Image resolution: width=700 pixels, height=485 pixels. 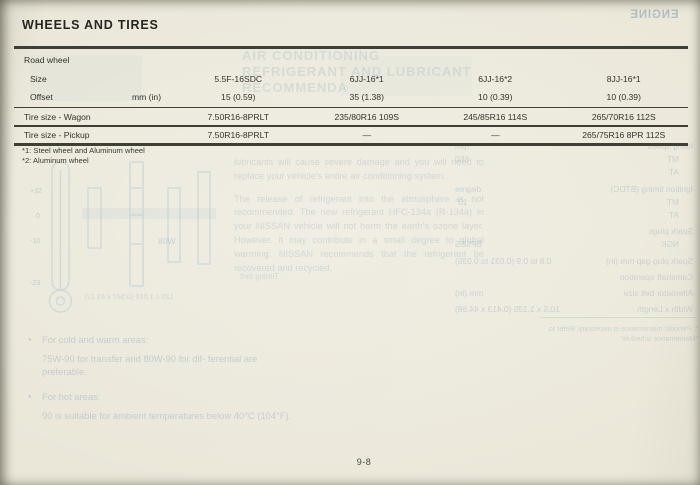 What do you see at coordinates (651, 188) in the screenshot?
I see `ghost-spec-label: Ignition timing (BTDC)` at bounding box center [651, 188].